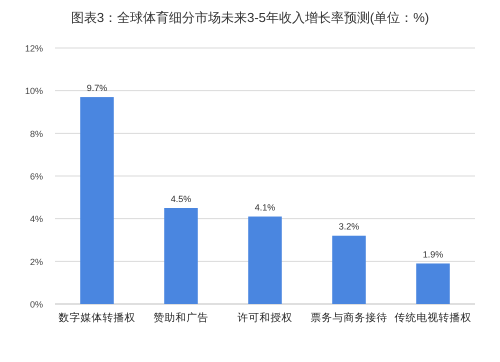  What do you see at coordinates (36, 261) in the screenshot?
I see `y-tick-label: 2%` at bounding box center [36, 261].